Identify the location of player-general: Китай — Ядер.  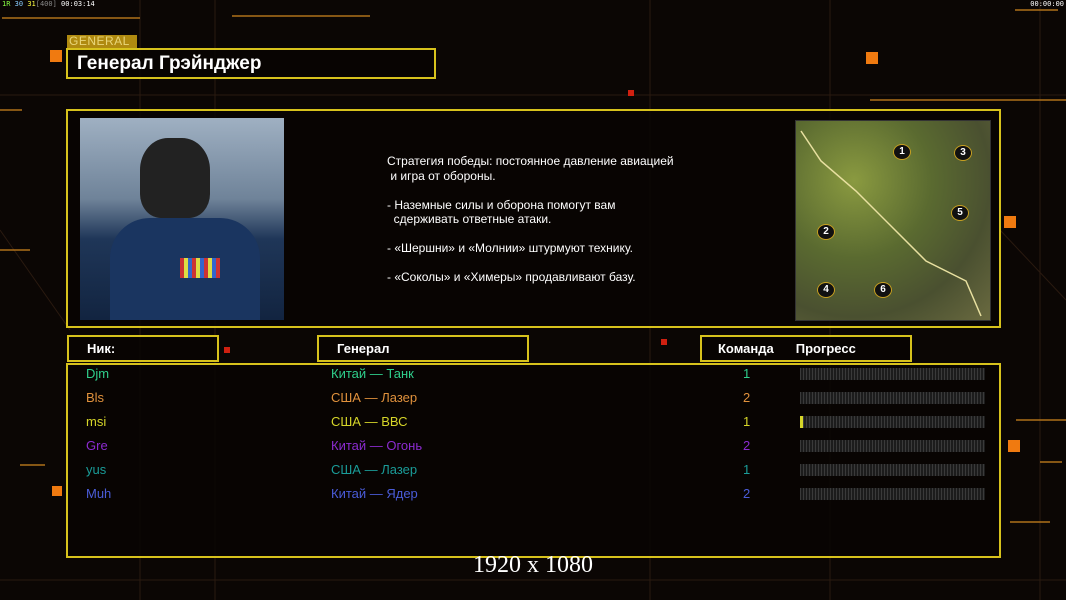
(374, 493).